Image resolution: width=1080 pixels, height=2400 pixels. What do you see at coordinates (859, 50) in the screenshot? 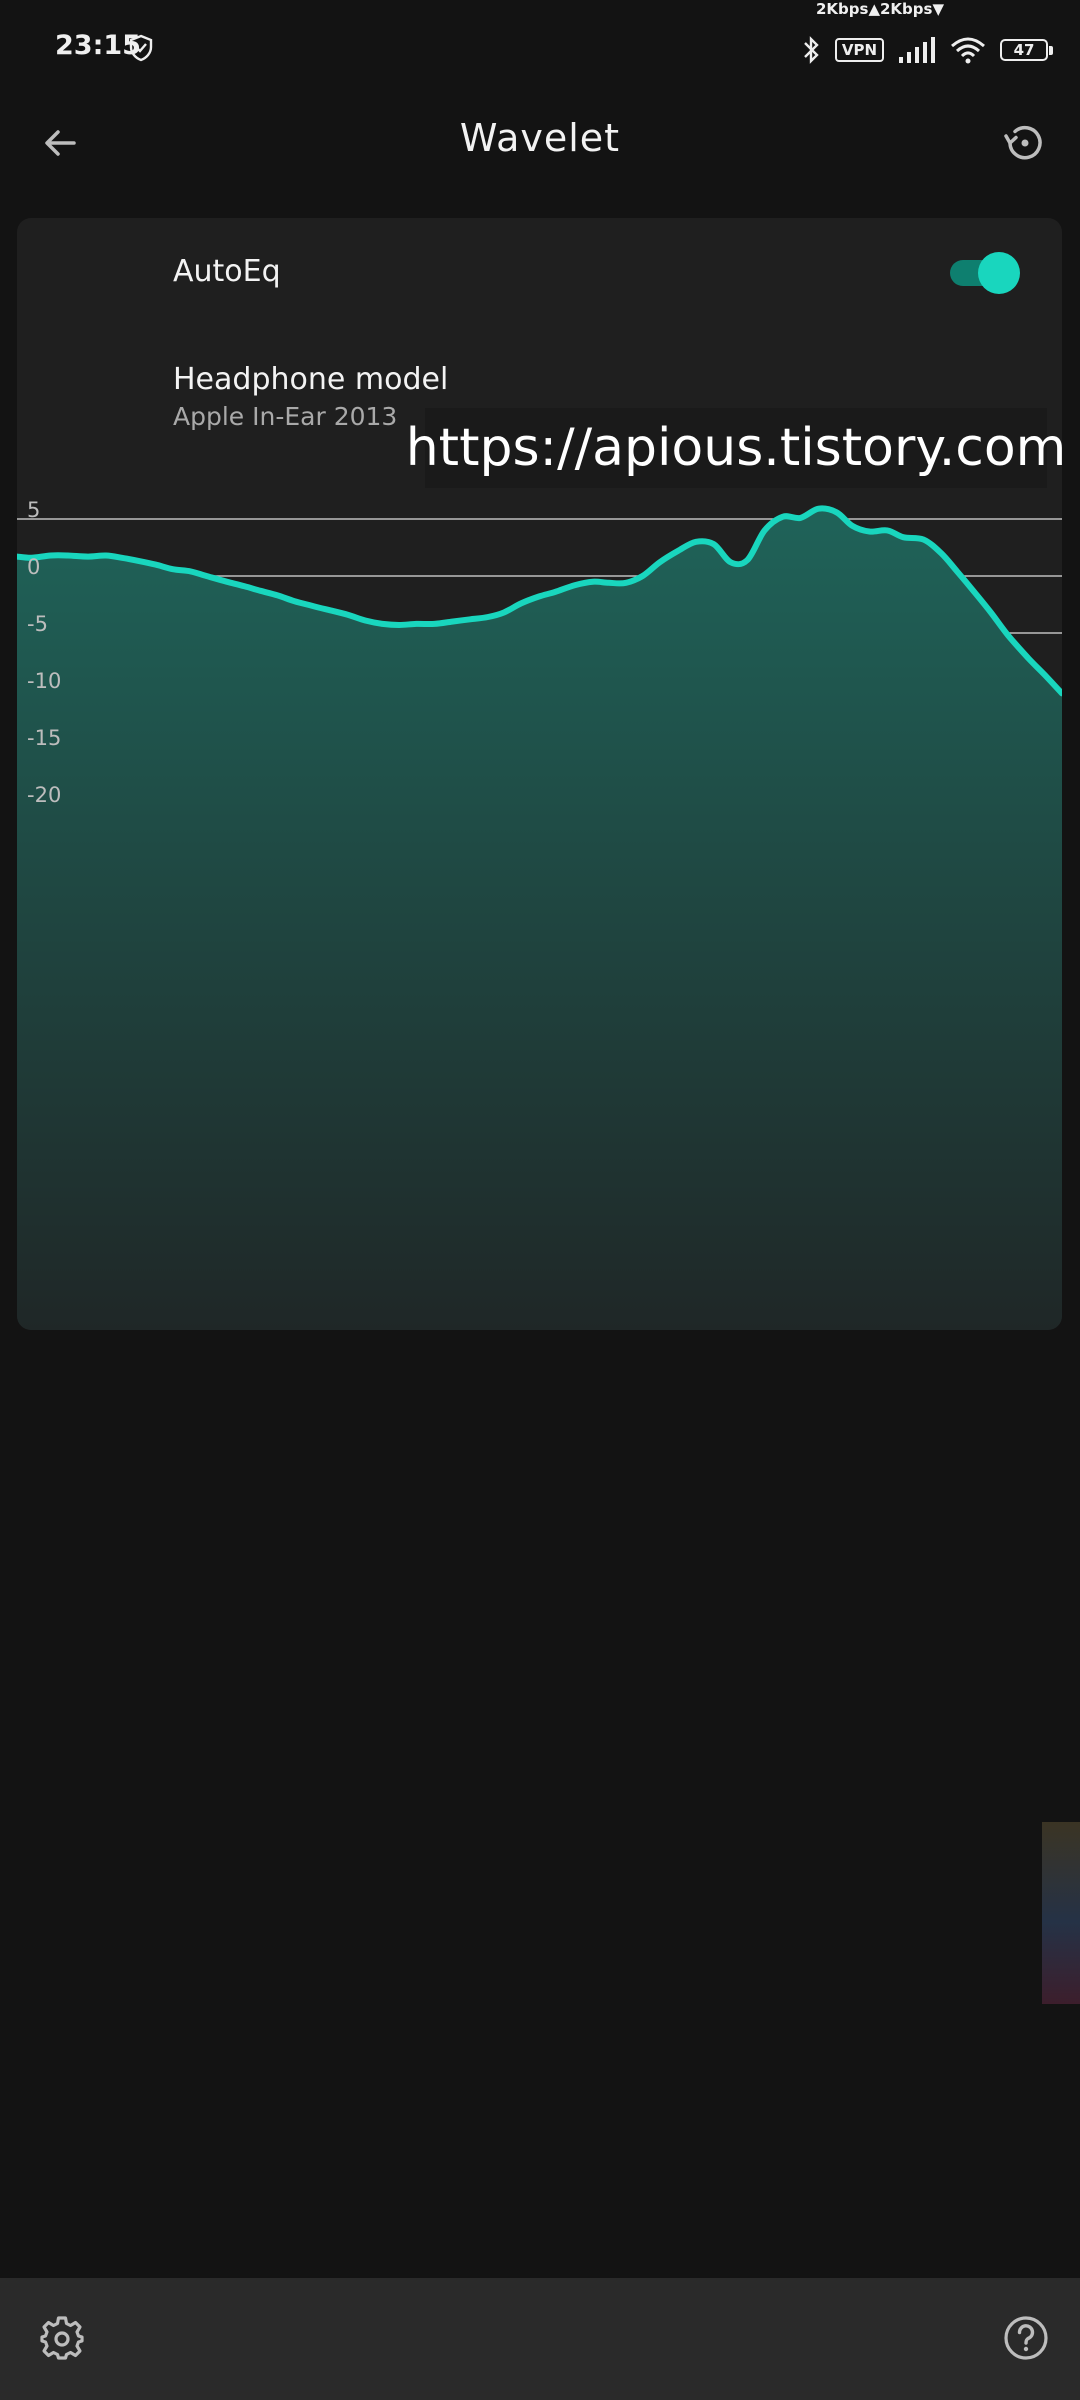
I see `vpn-icon: VPN` at bounding box center [859, 50].